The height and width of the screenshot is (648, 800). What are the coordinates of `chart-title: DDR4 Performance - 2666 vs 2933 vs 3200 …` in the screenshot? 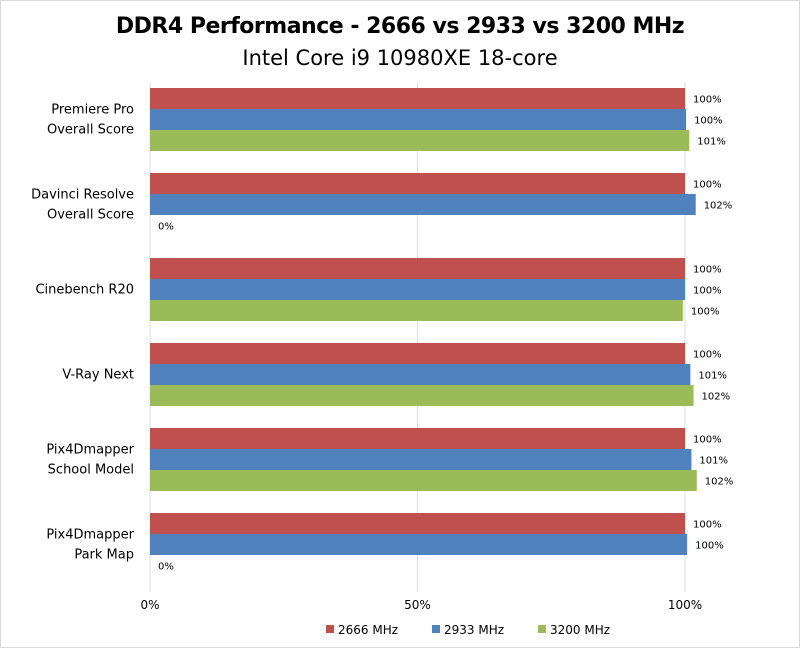 It's located at (400, 26).